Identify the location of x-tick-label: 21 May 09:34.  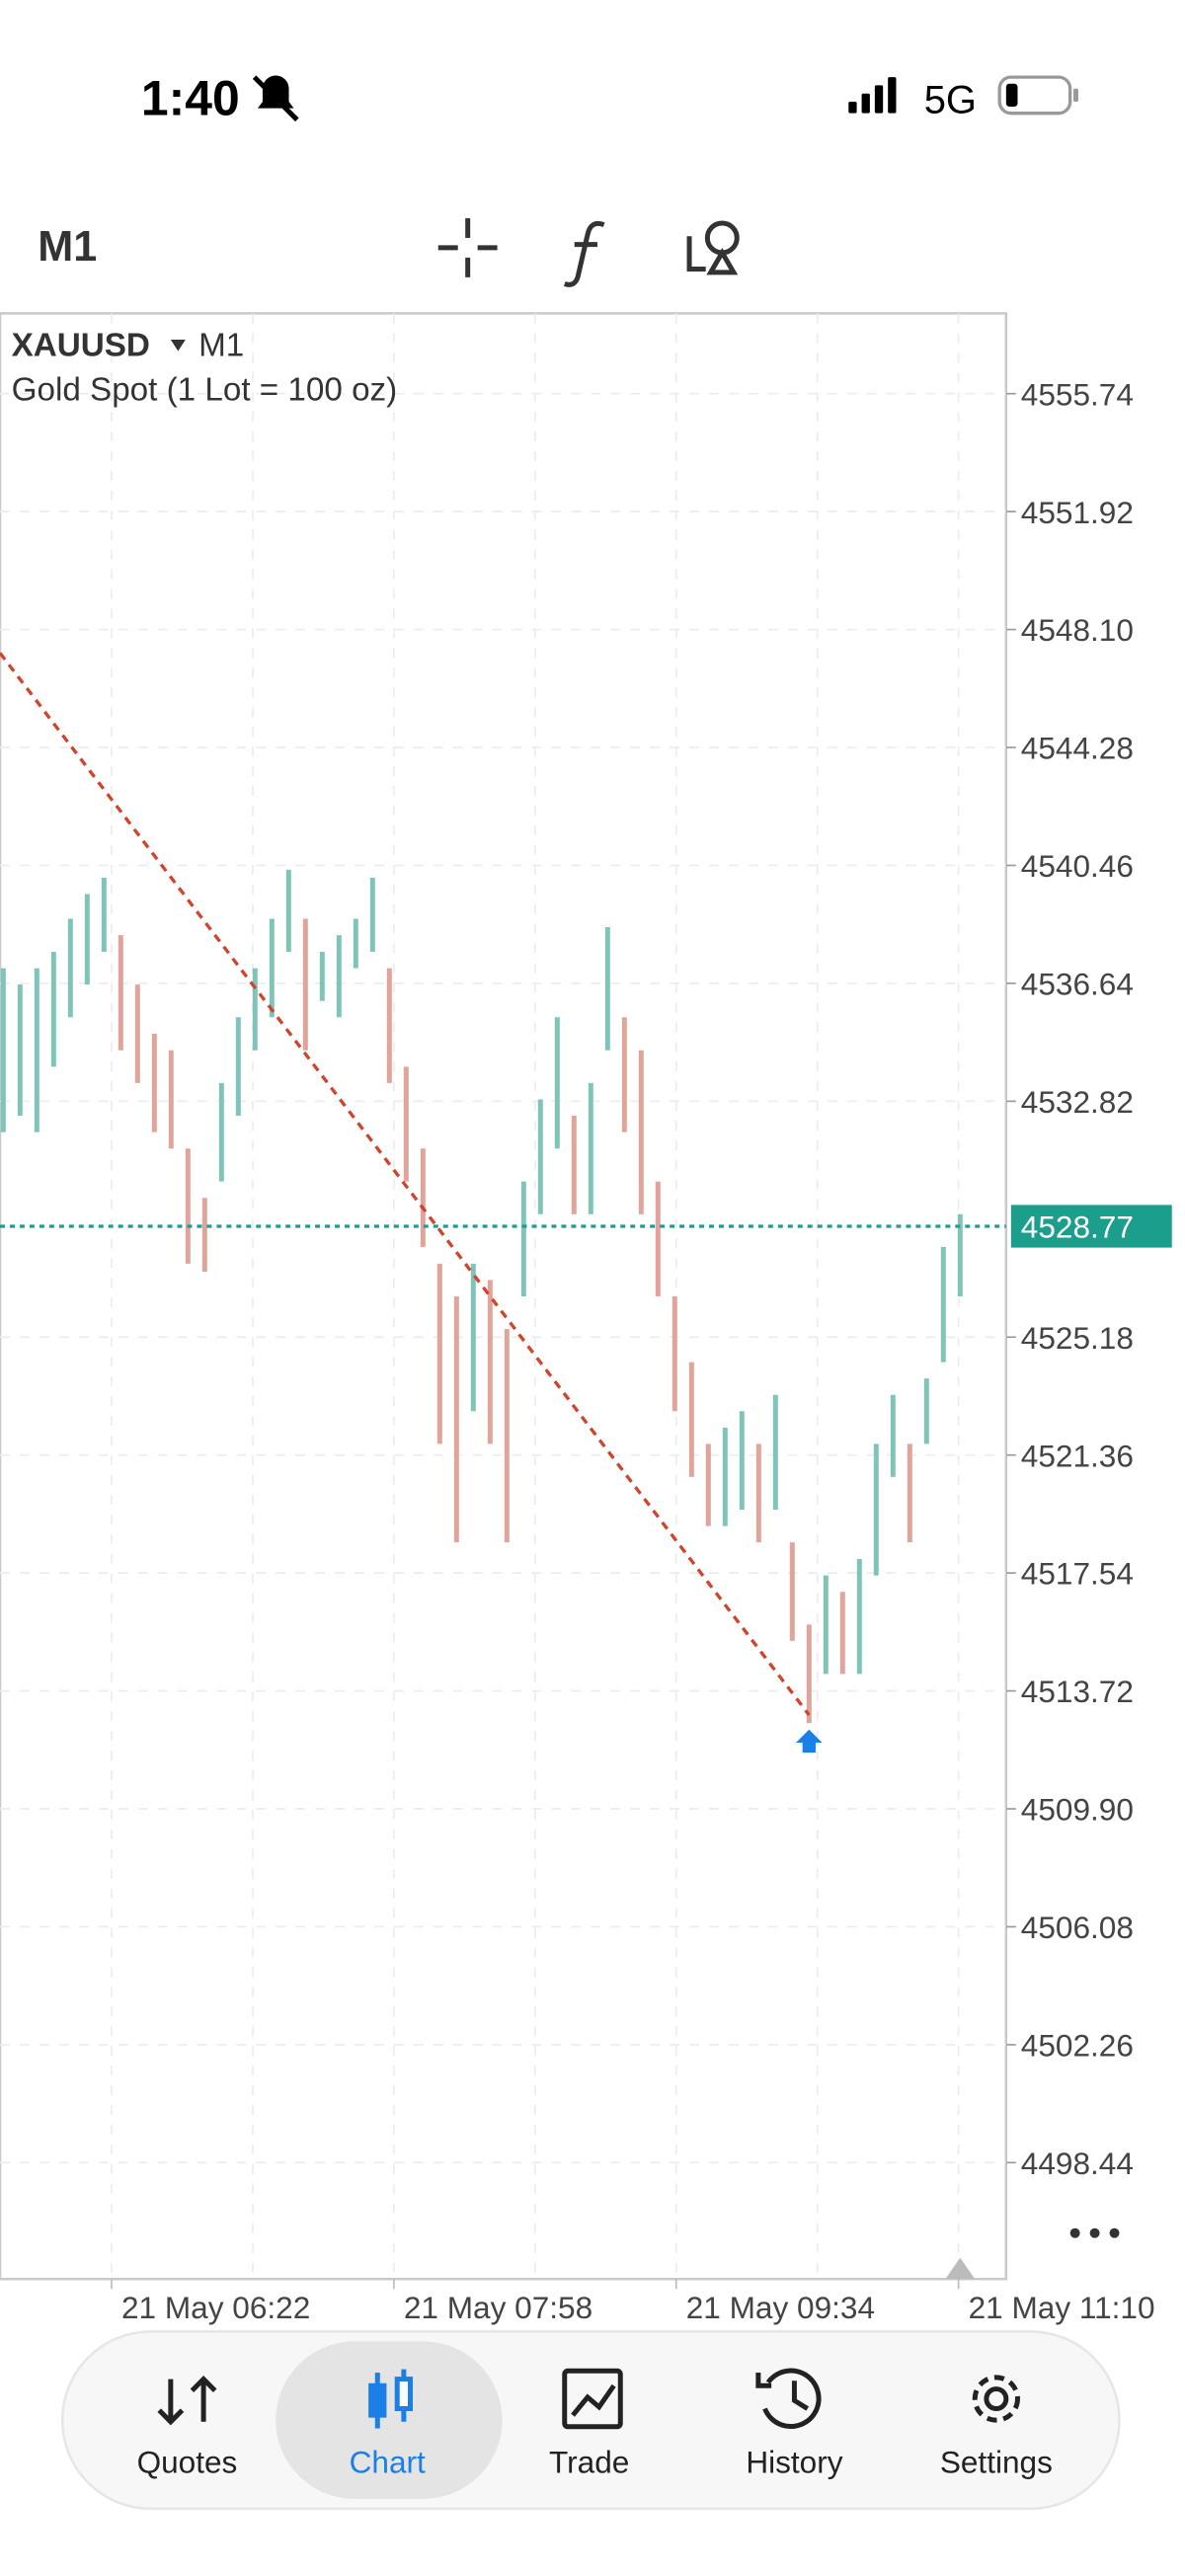
(781, 2307).